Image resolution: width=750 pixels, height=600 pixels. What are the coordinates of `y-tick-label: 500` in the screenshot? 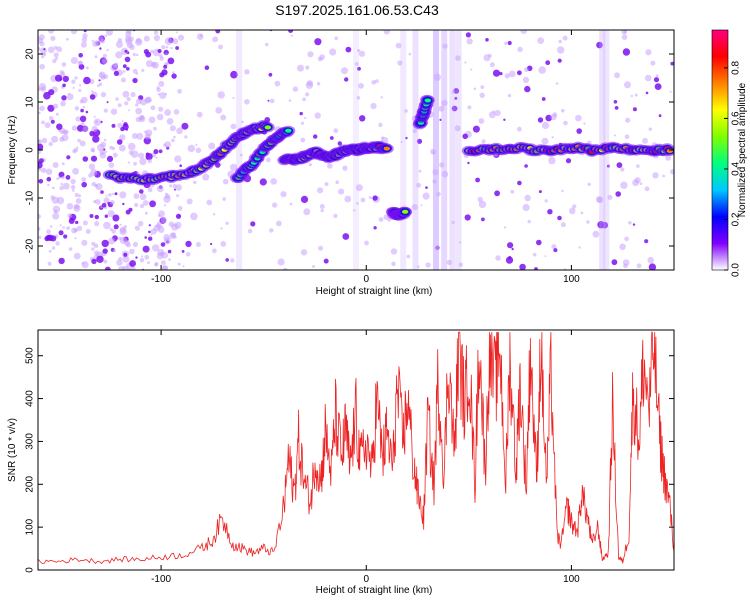 It's located at (30, 355).